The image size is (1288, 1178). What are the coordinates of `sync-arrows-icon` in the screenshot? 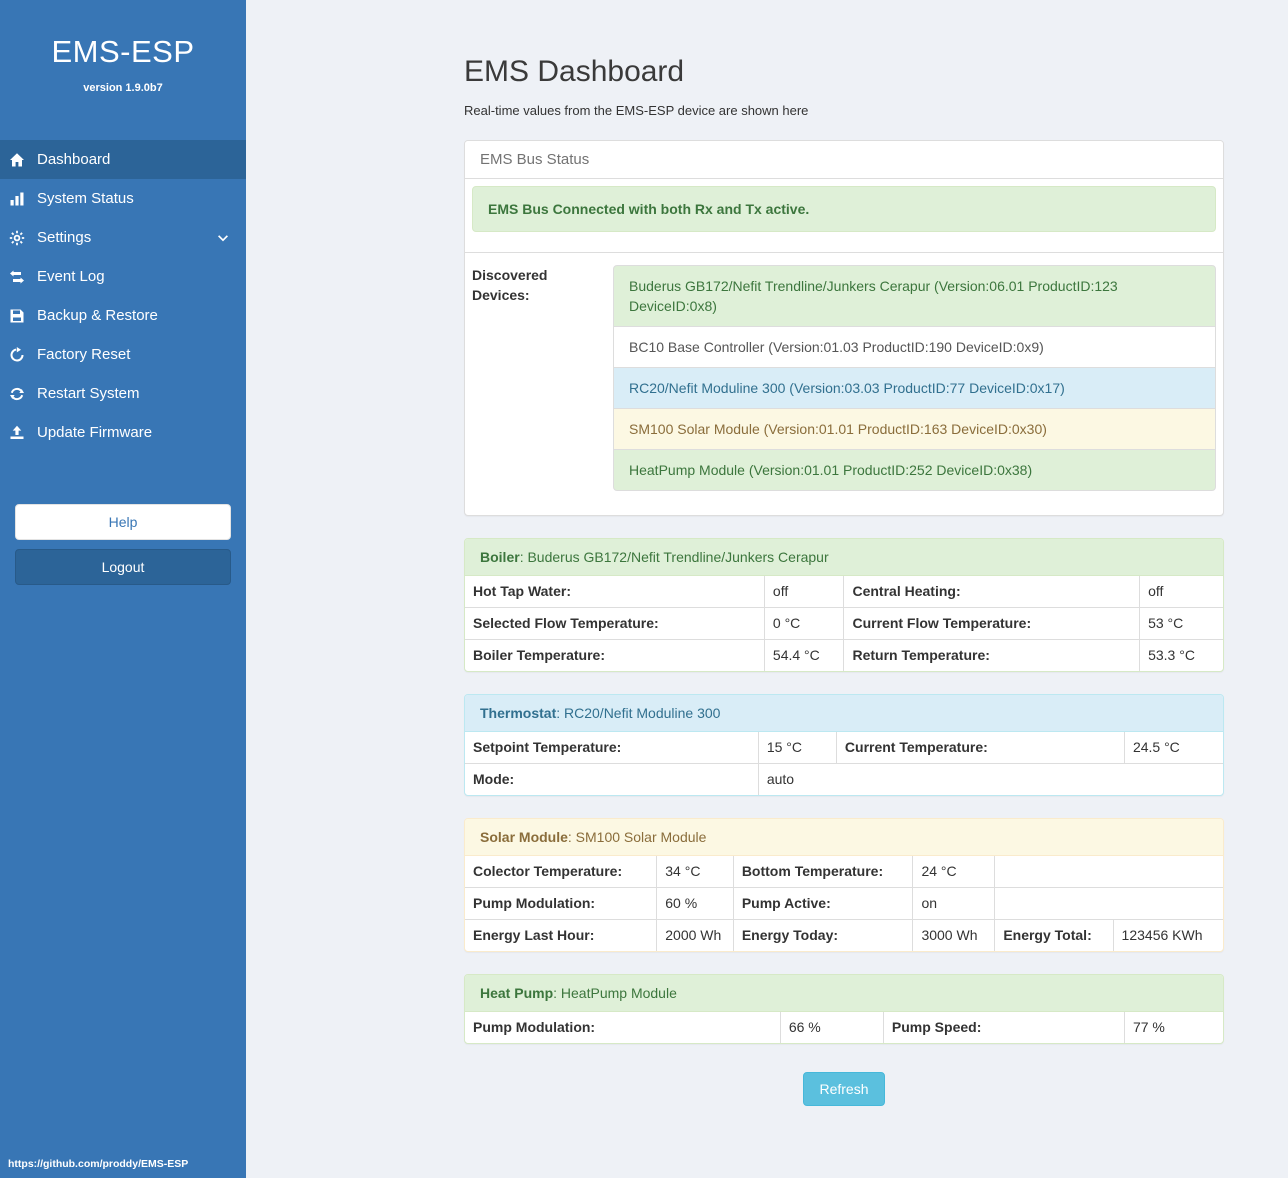 It's located at (17, 394).